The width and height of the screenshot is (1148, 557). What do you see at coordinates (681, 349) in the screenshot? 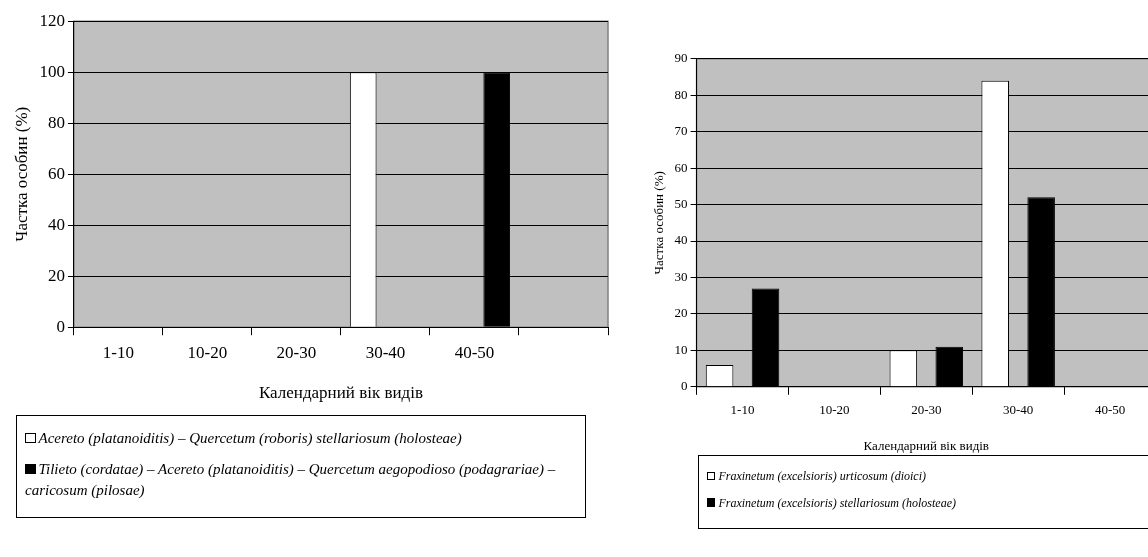
I see `y-tick-label: 10` at bounding box center [681, 349].